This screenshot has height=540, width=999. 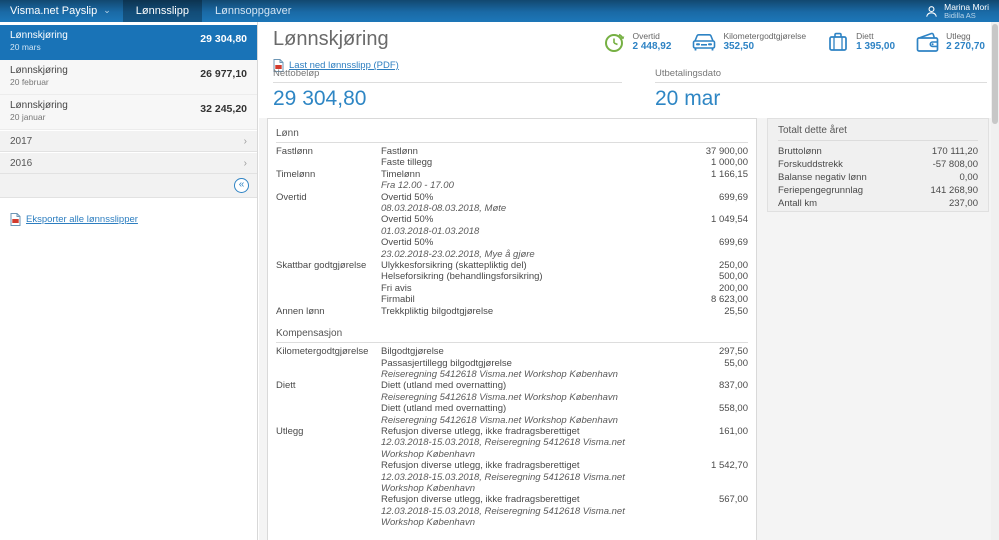 What do you see at coordinates (652, 46) in the screenshot?
I see `stat-value: 2 448,92` at bounding box center [652, 46].